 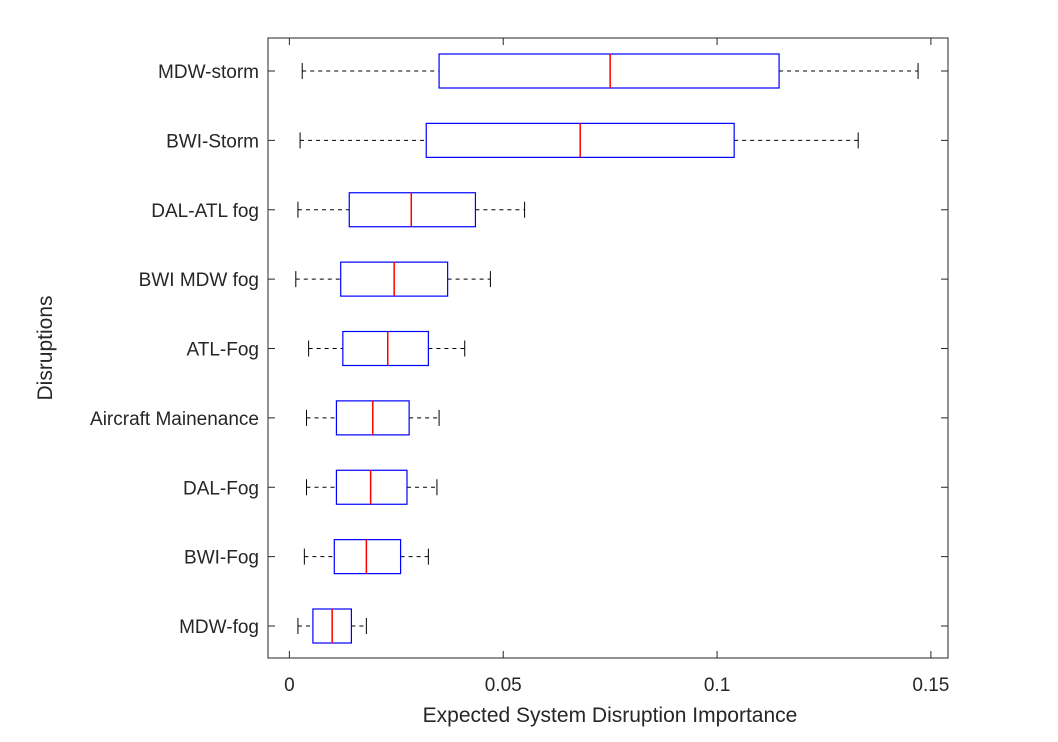 What do you see at coordinates (503, 685) in the screenshot?
I see `x-tick-label: 0.05` at bounding box center [503, 685].